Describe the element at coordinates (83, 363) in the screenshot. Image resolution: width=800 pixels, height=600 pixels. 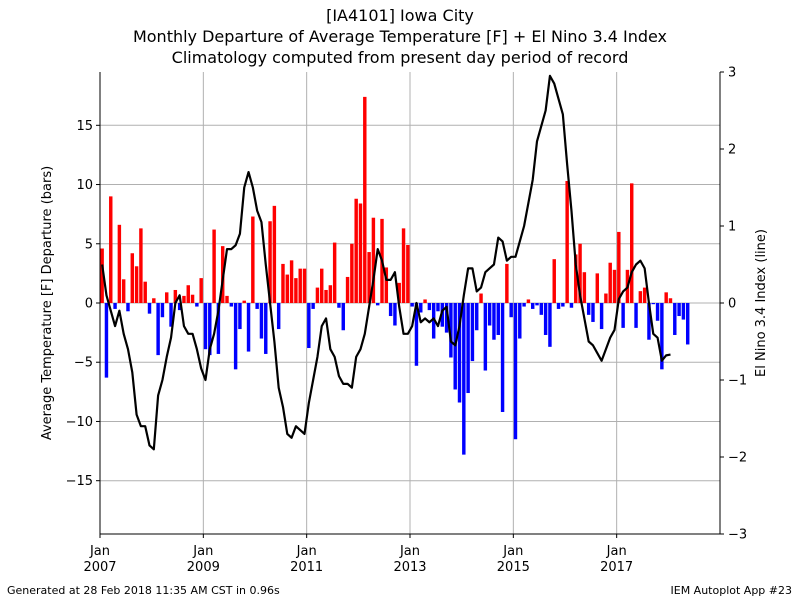
I see `y-tick-label: −5` at that location.